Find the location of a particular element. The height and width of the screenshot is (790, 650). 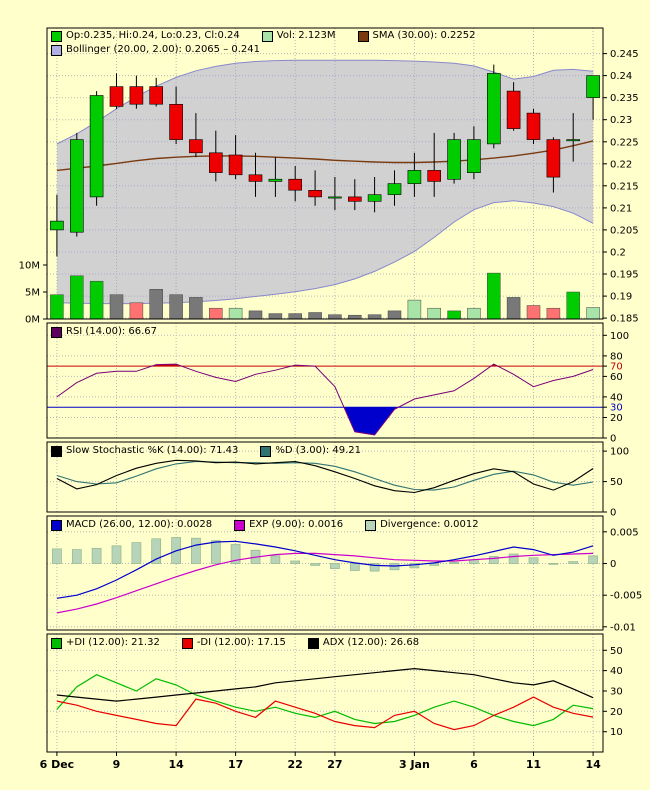

legend-item-ohlc: Op:0.235, Hi:0.24, Lo:0.23, Cl:0.24 is located at coordinates (145, 36).